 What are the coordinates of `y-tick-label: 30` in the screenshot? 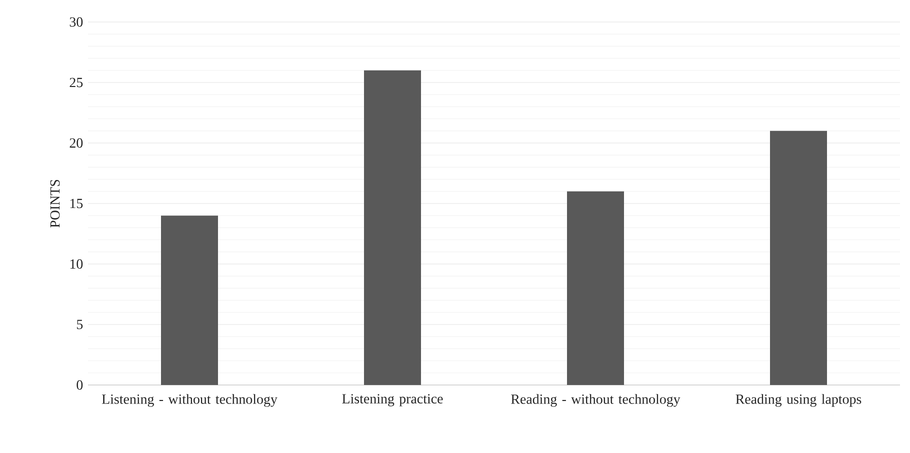 It's located at (76, 22).